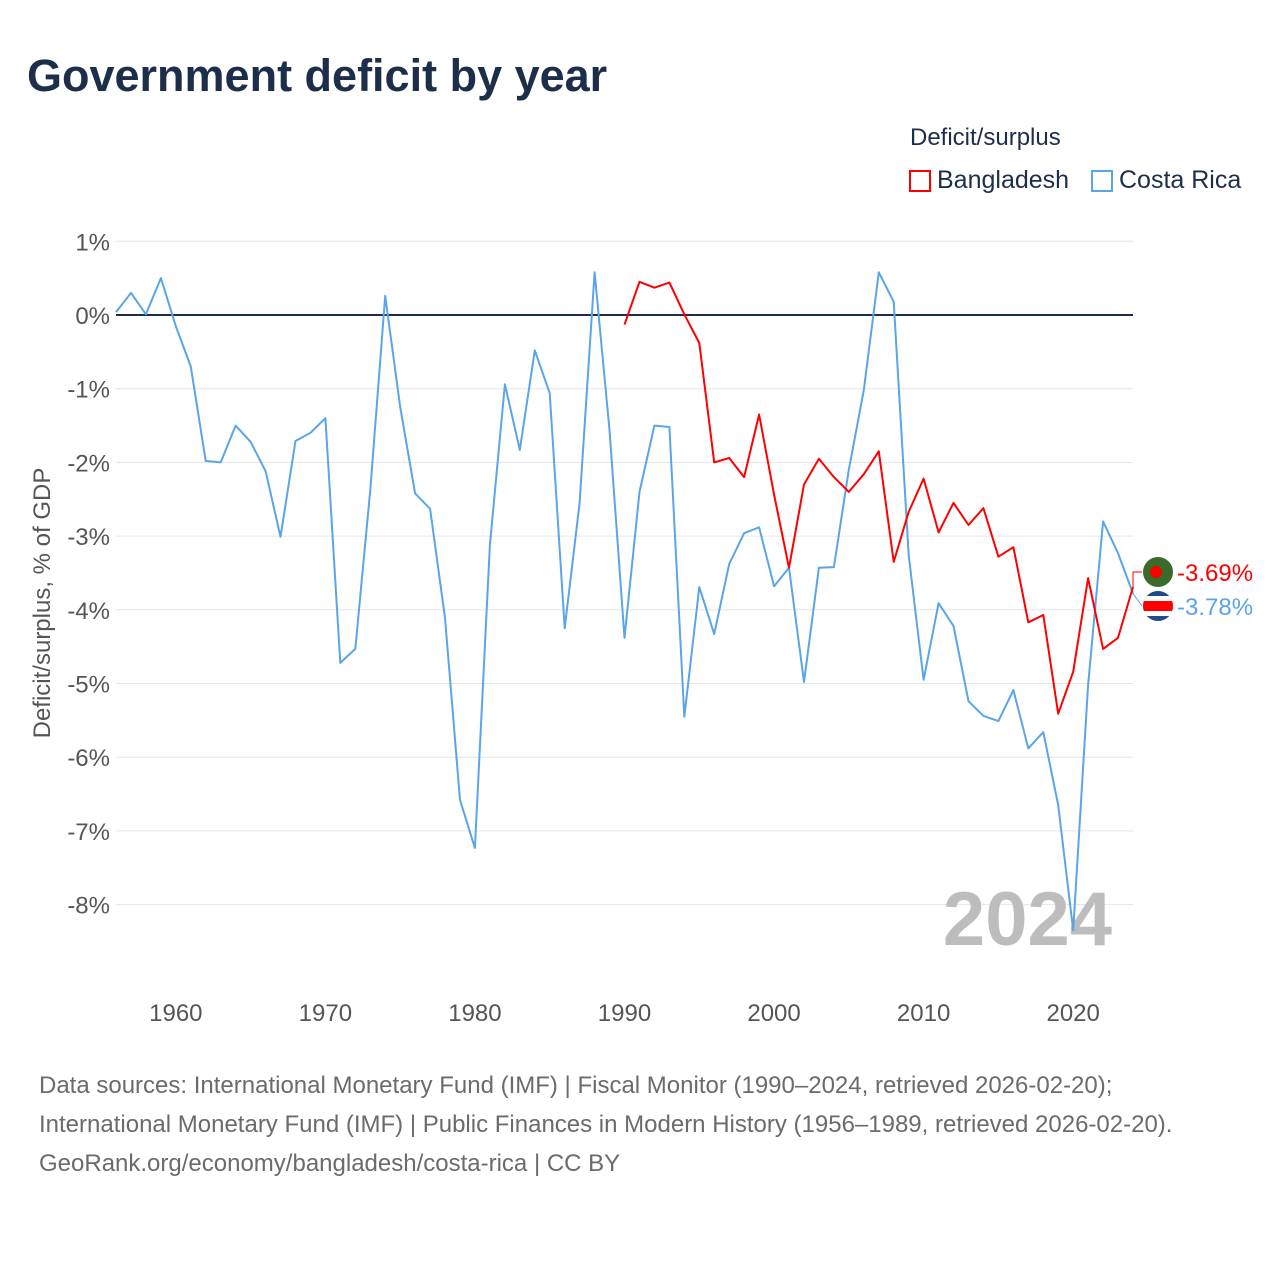 This screenshot has width=1280, height=1280. What do you see at coordinates (1072, 1013) in the screenshot?
I see `x-tick-label: 2020` at bounding box center [1072, 1013].